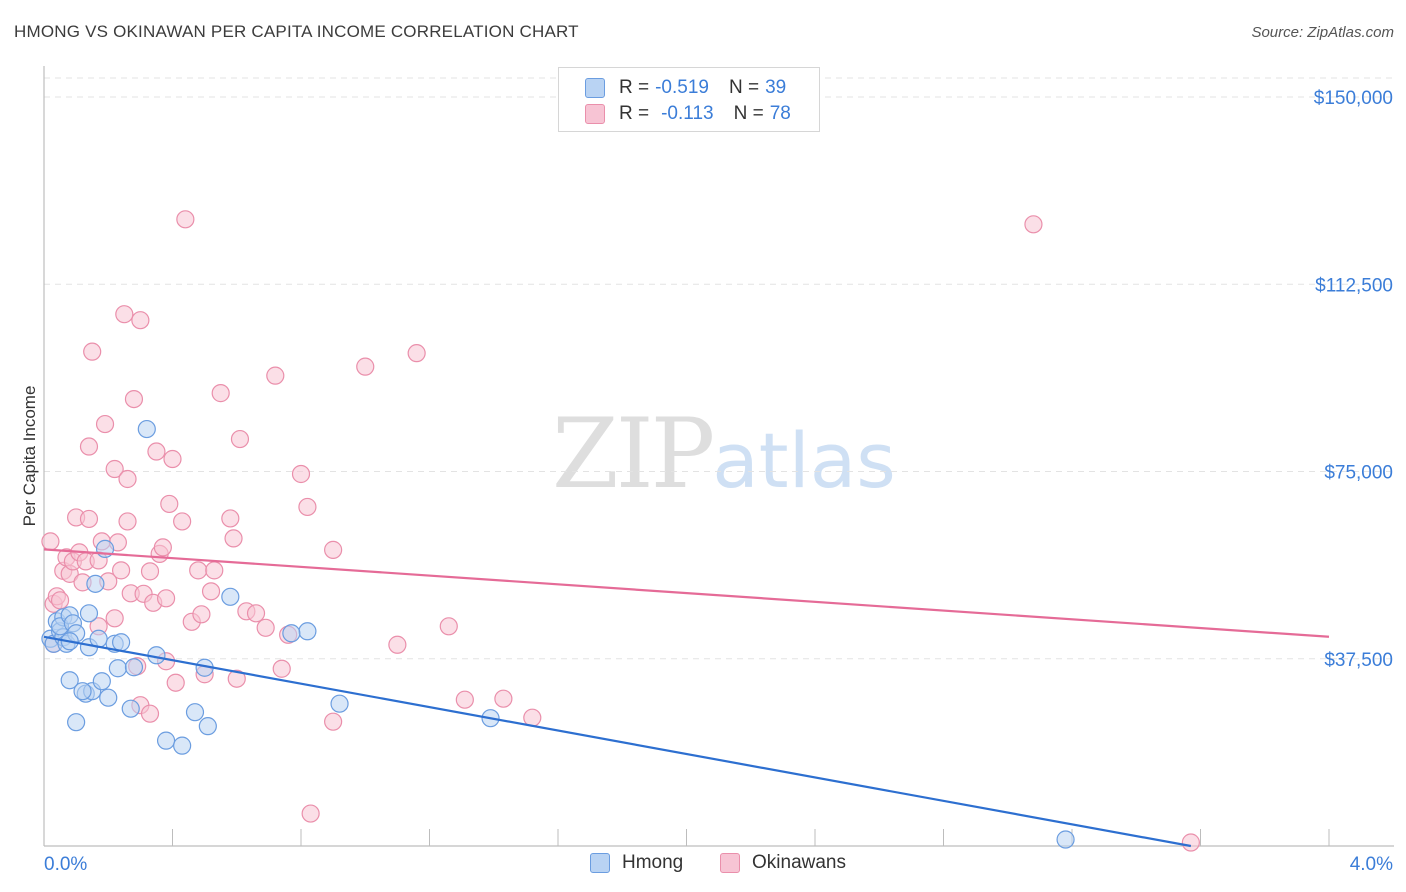 The width and height of the screenshot is (1406, 892). I want to click on y-tick-label: $75,000, so click(1358, 473).